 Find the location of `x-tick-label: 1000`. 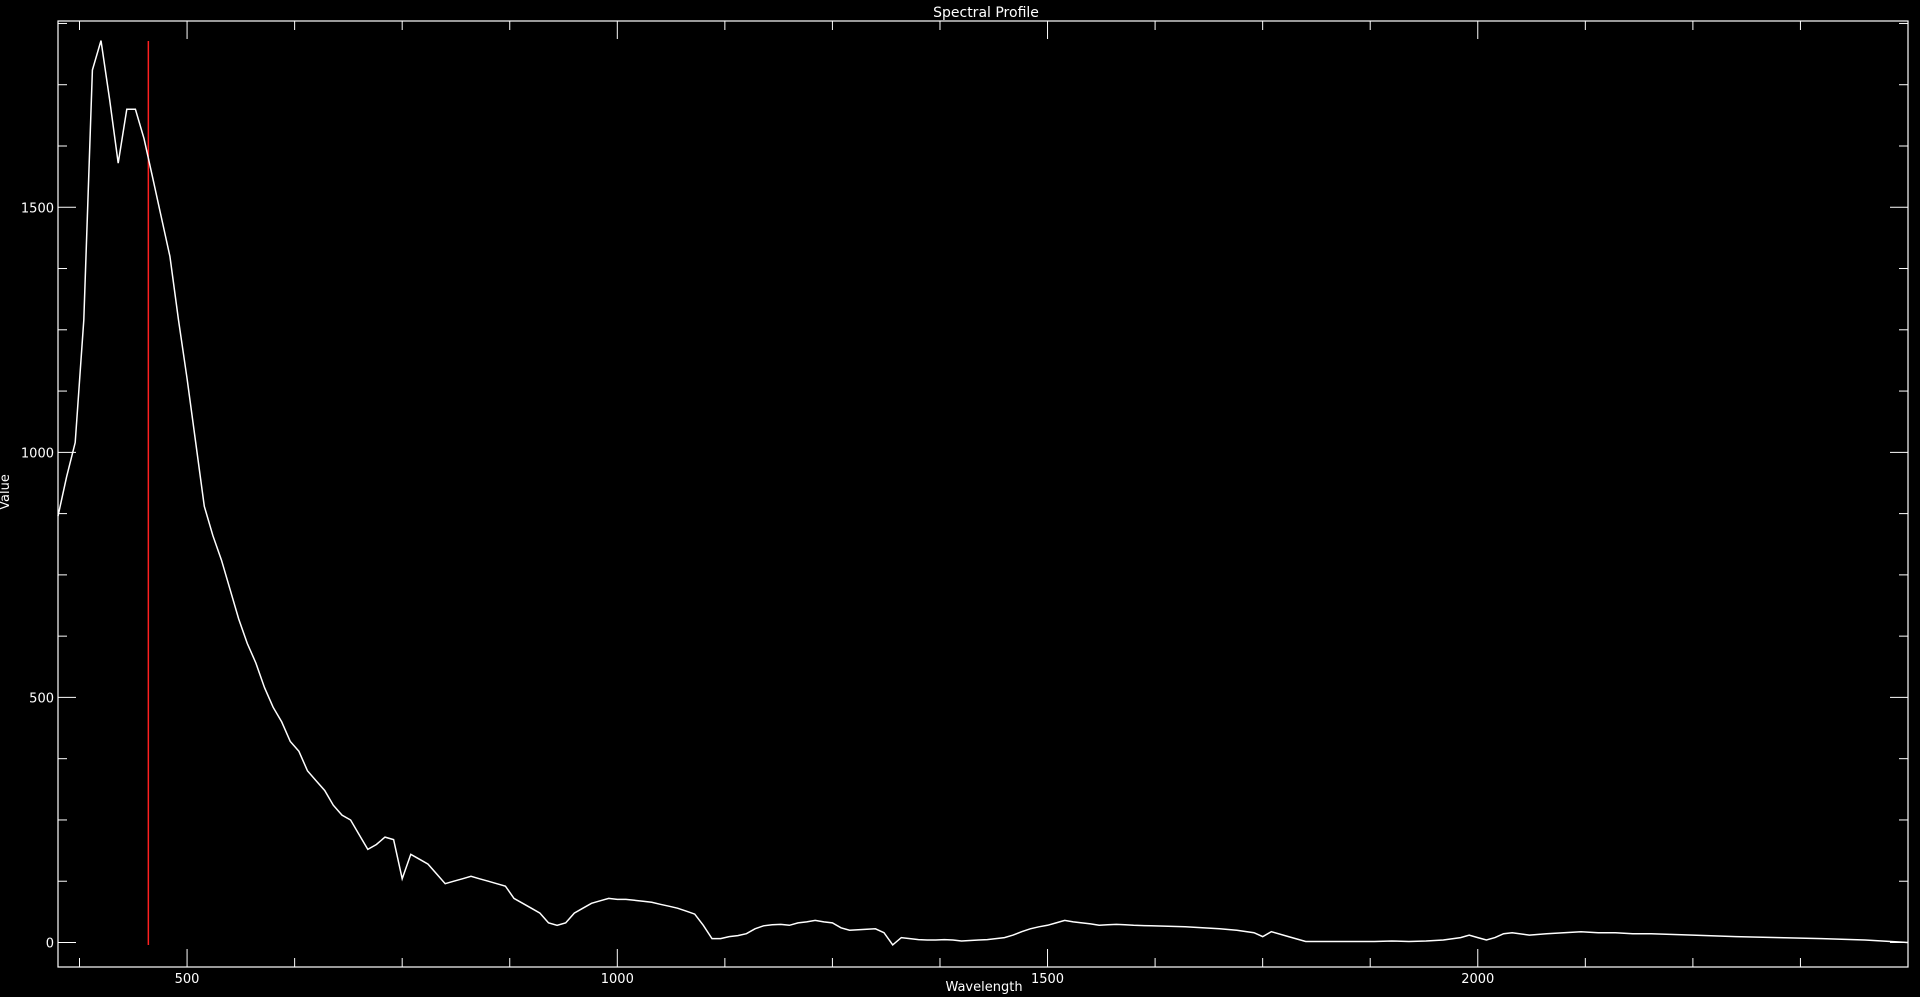

x-tick-label: 1000 is located at coordinates (617, 979).